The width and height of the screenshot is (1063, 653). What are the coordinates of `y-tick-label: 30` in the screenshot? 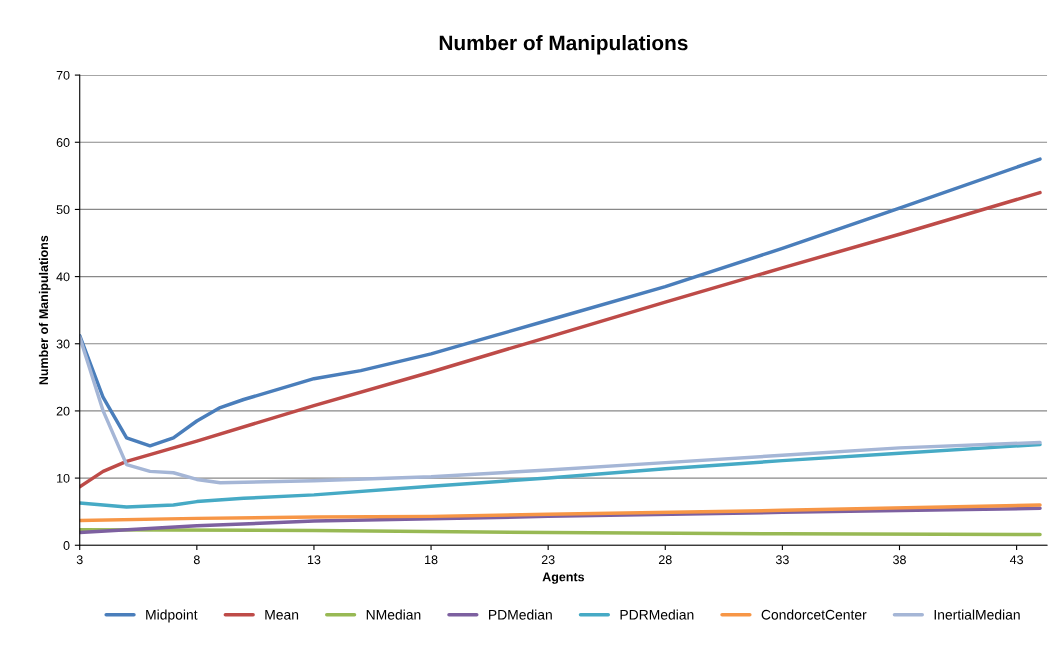 It's located at (63, 344).